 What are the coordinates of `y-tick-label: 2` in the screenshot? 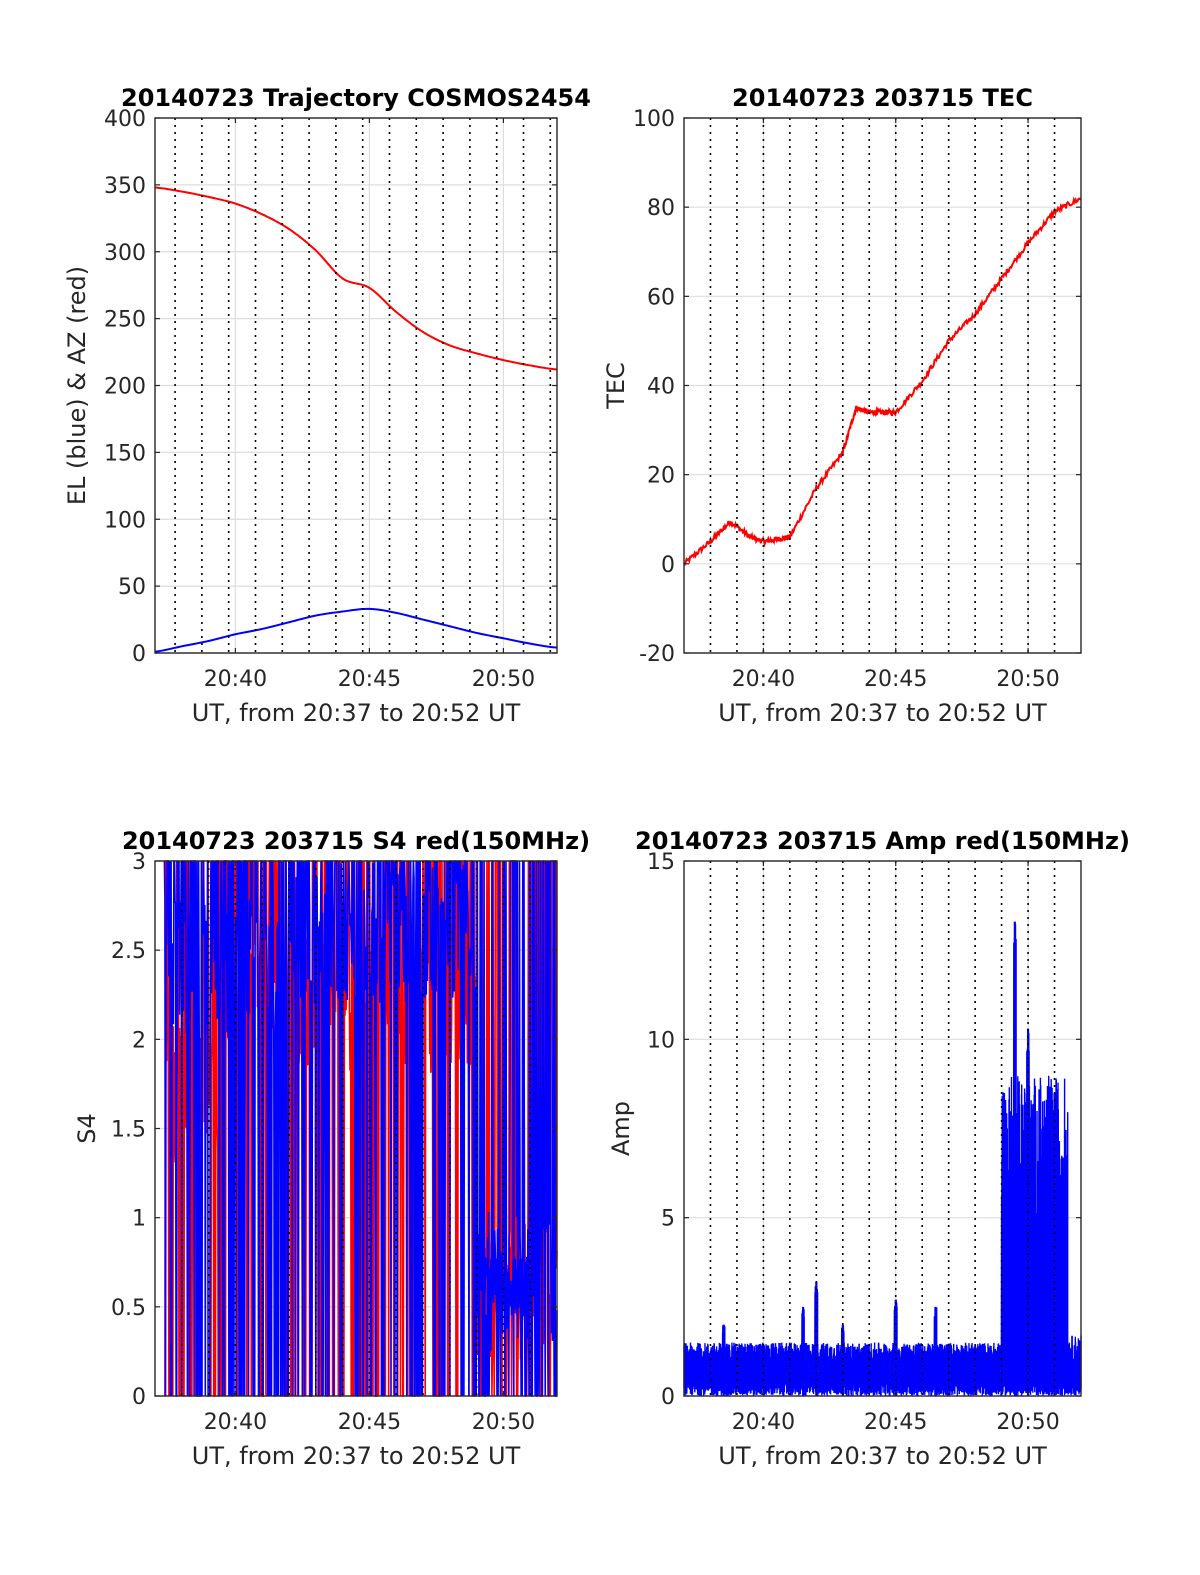 It's located at (139, 1040).